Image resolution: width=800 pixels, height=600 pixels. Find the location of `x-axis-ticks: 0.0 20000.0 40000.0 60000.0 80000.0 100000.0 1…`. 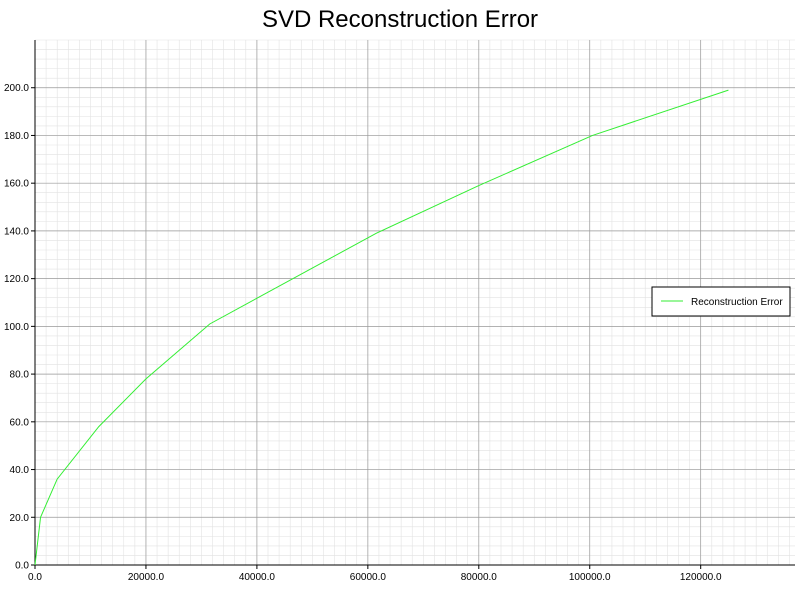

x-axis-ticks: 0.0 20000.0 40000.0 60000.0 80000.0 100000.0 1… is located at coordinates (375, 574).